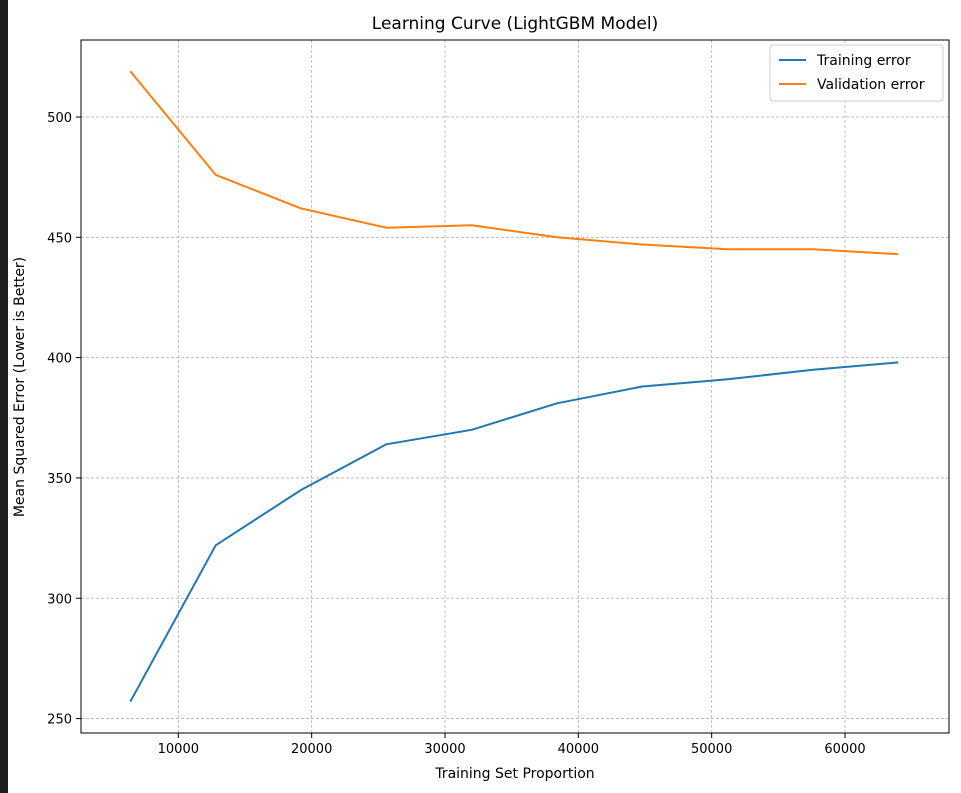  I want to click on x-tick-label: 60000, so click(844, 749).